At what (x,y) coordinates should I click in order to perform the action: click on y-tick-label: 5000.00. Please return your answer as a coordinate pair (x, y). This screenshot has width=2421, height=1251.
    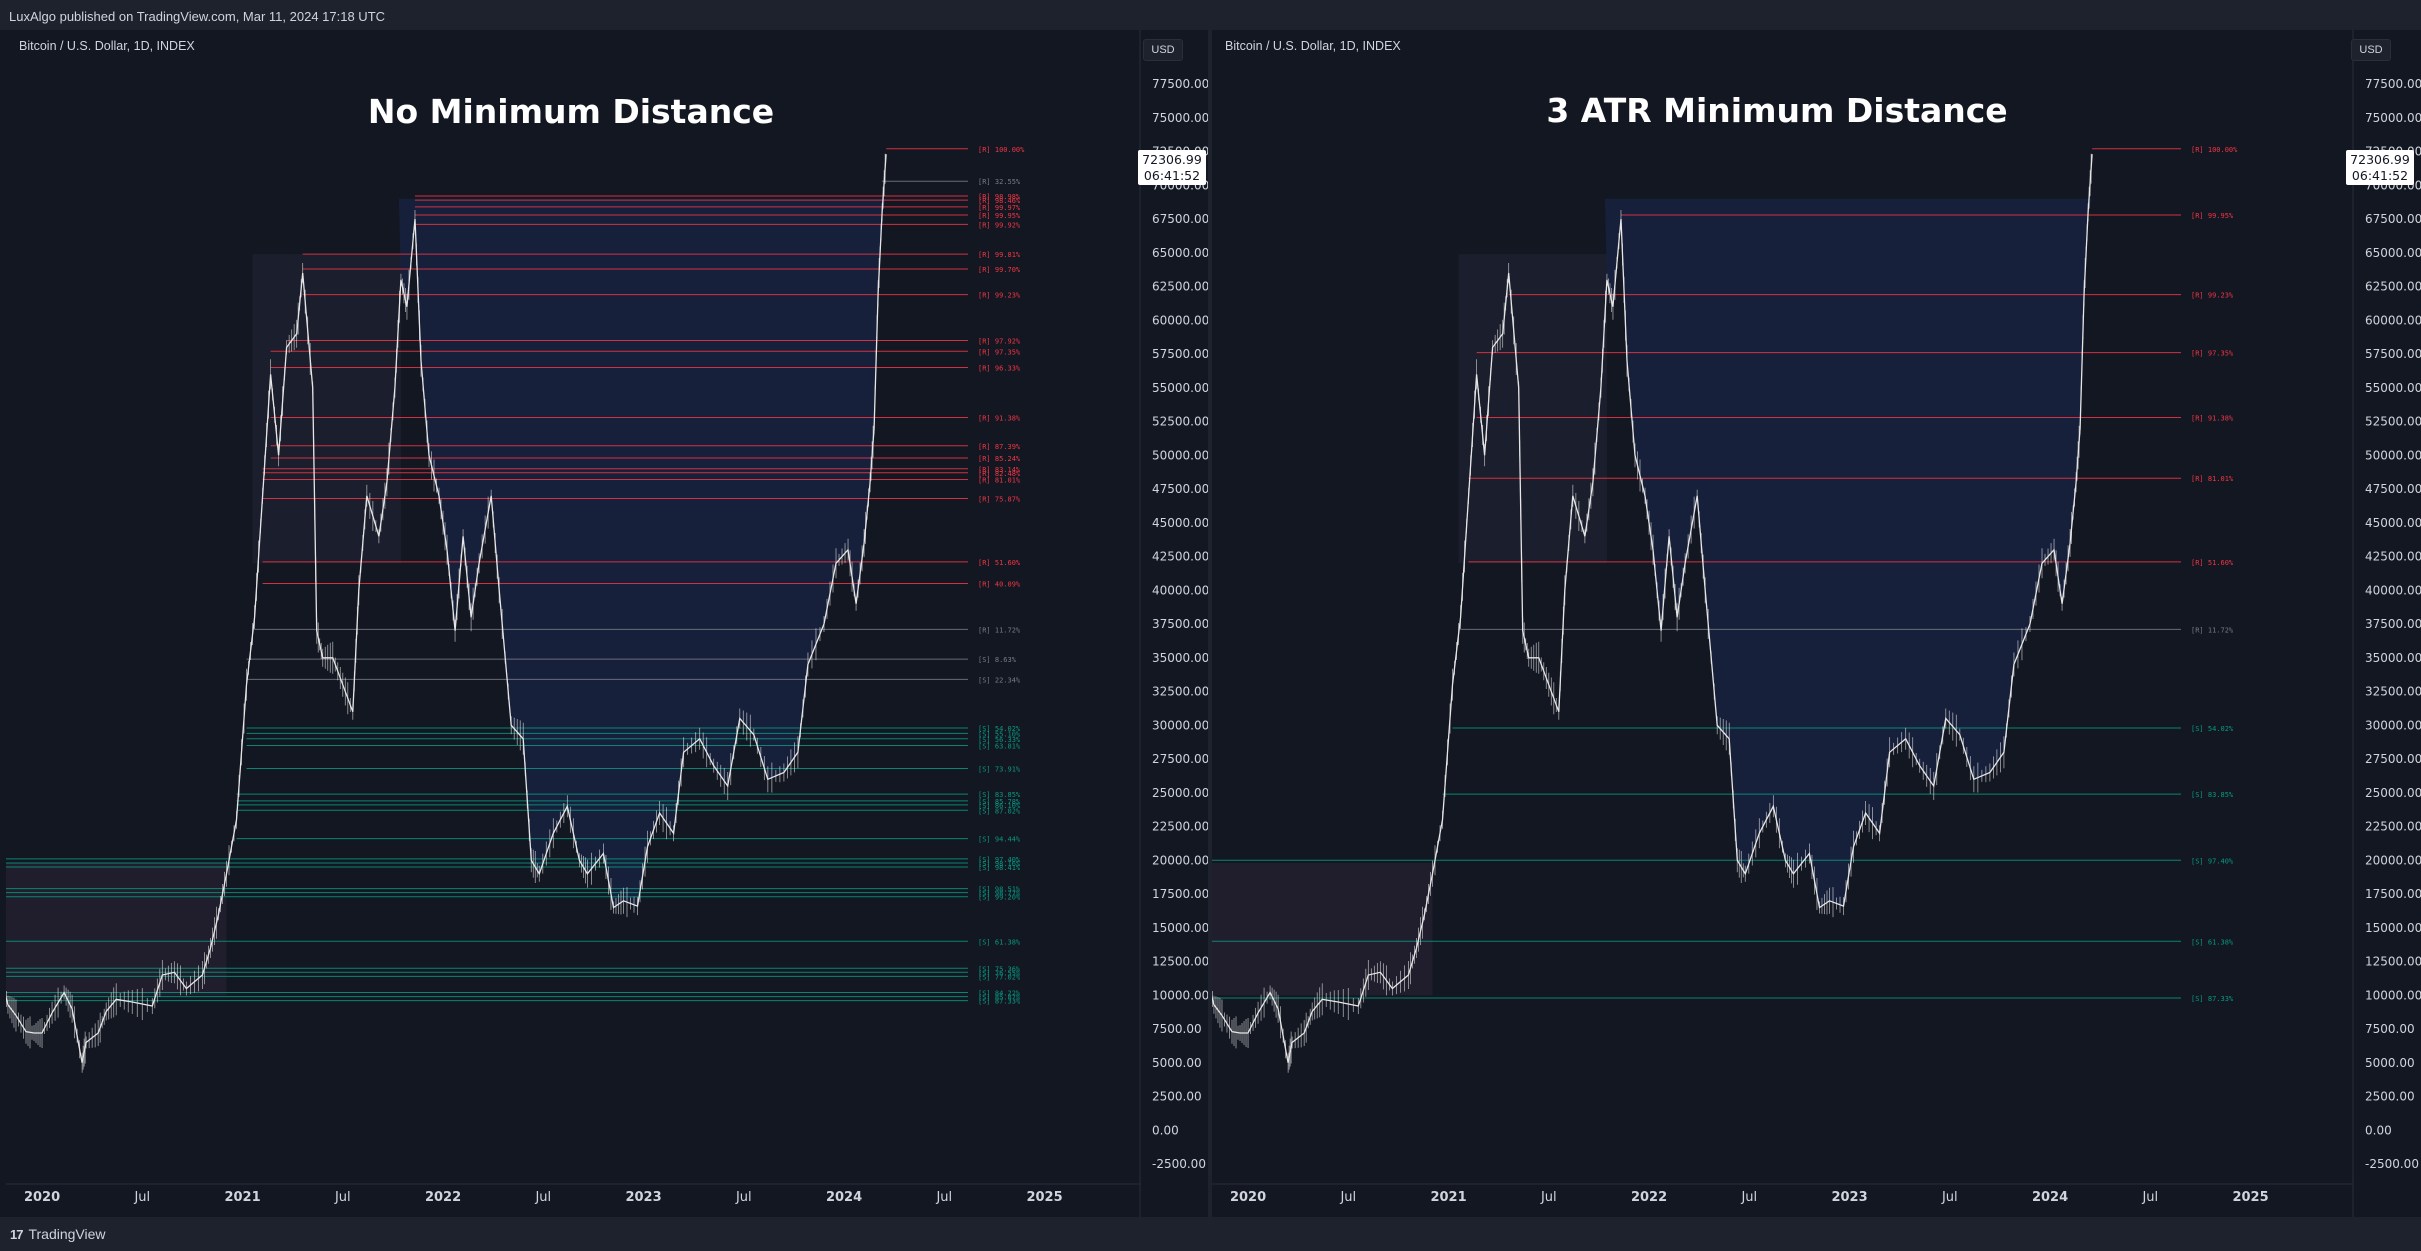
    Looking at the image, I should click on (1177, 1063).